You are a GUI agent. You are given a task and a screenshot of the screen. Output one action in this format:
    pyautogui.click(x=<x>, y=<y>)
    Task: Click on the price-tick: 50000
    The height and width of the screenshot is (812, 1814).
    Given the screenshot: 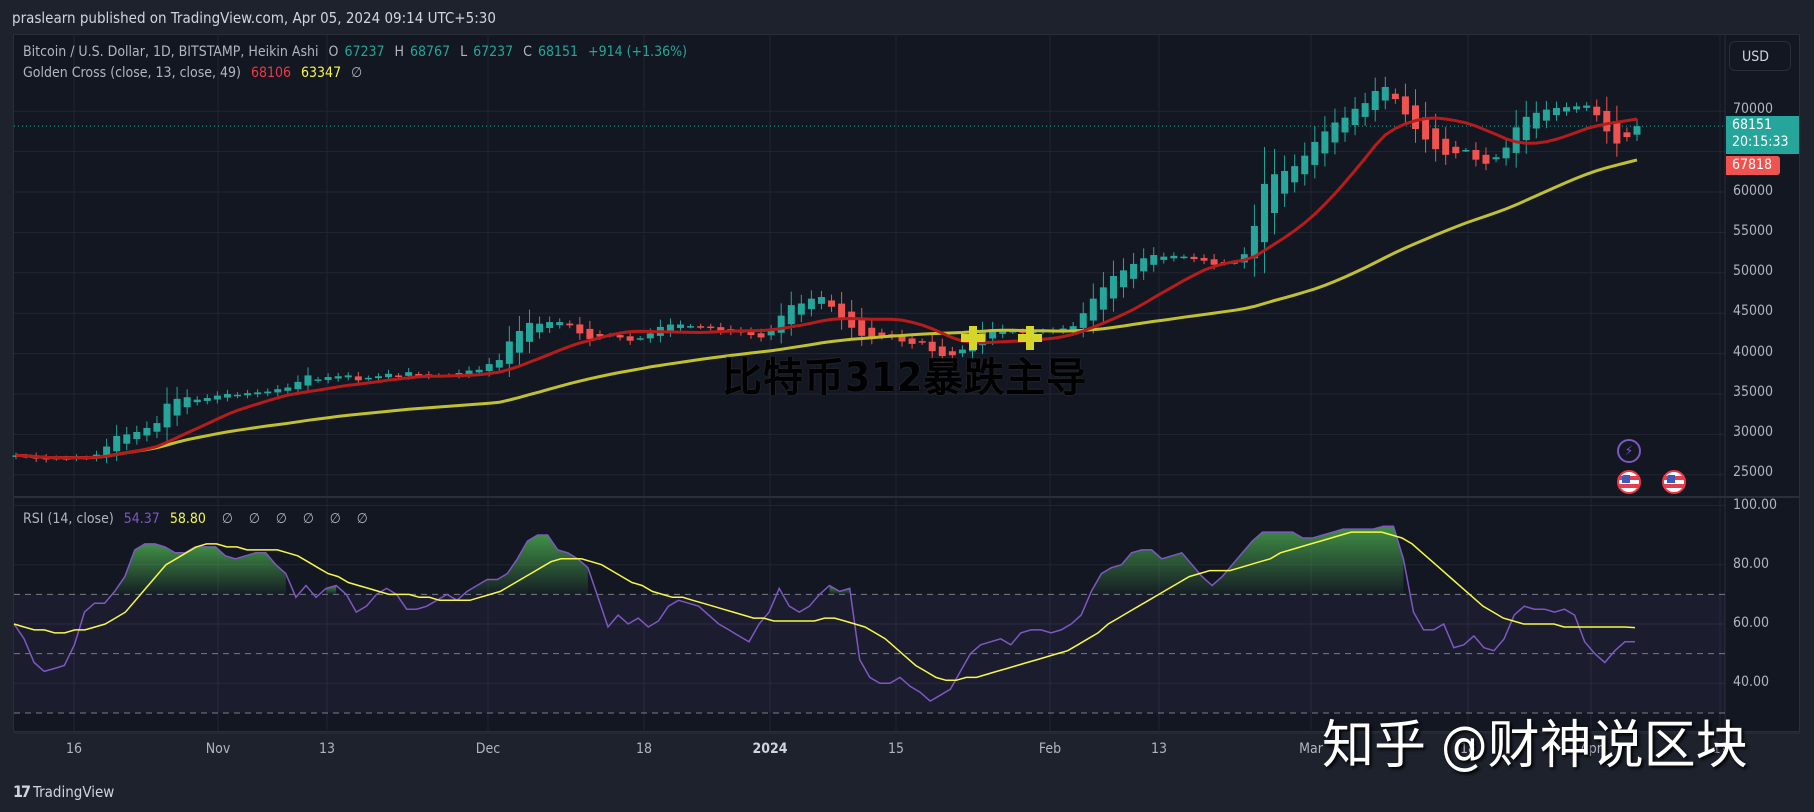 What is the action you would take?
    pyautogui.click(x=1753, y=271)
    